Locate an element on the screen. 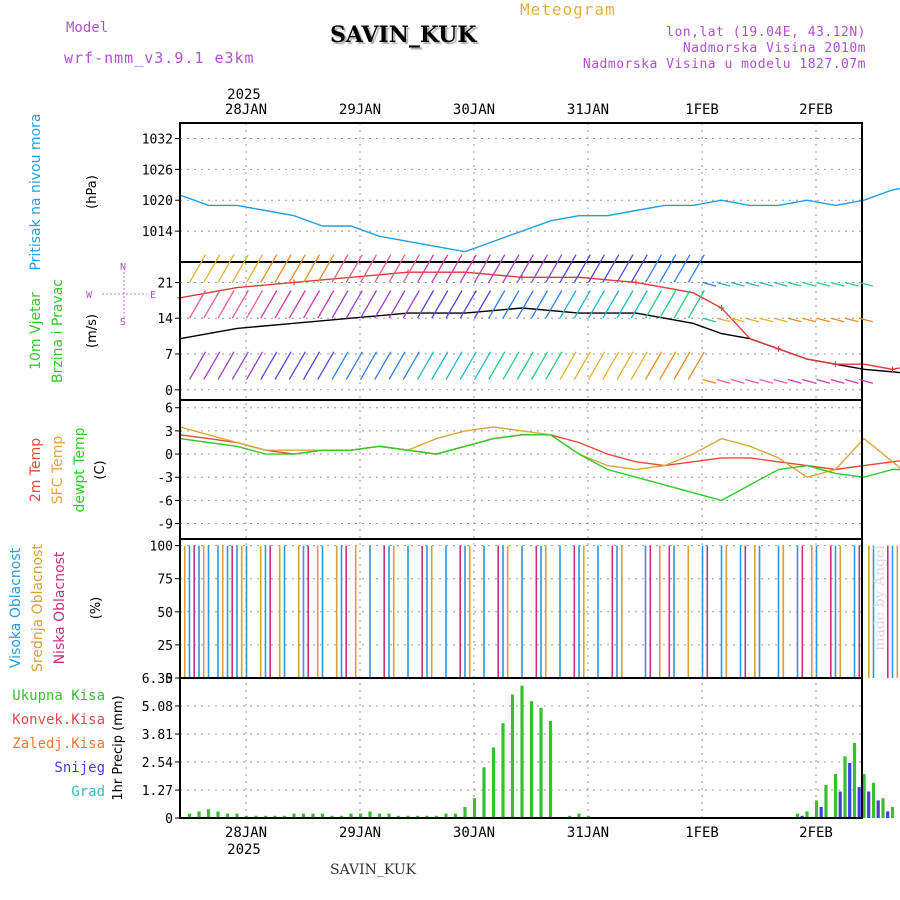 Image resolution: width=900 pixels, height=900 pixels. label-pressure: Pritisak na nivou mora is located at coordinates (36, 191).